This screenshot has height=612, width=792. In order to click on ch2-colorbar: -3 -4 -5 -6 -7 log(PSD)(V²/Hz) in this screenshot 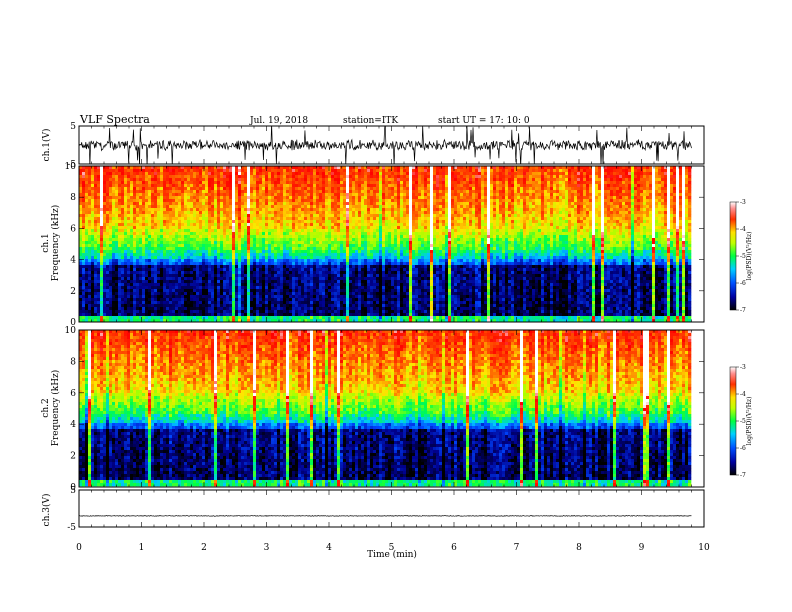, I will do `click(741, 421)`.